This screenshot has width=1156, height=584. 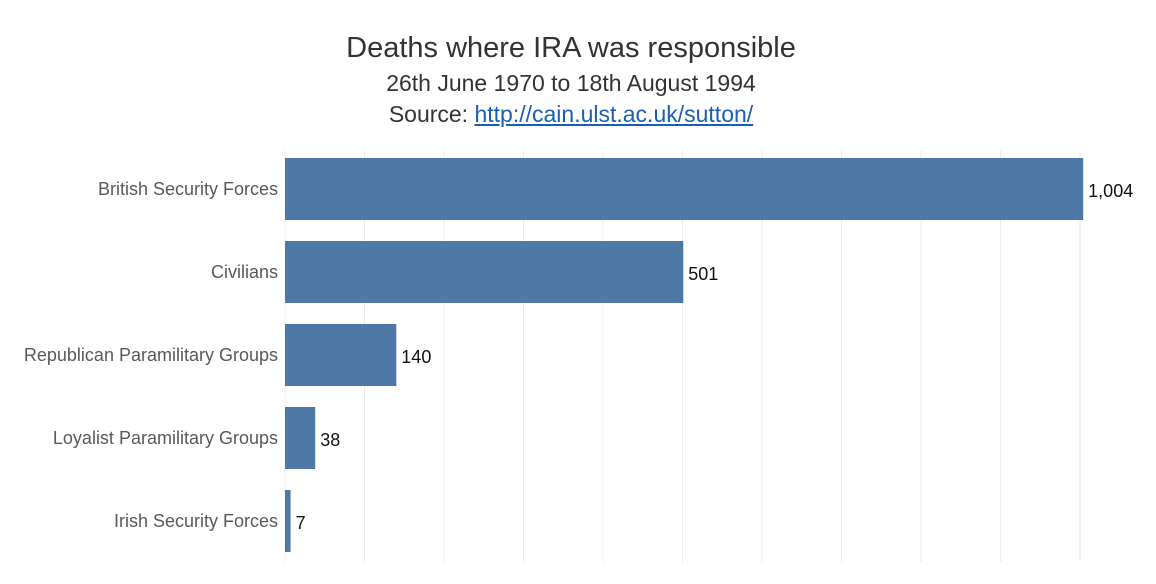 I want to click on chart-title: Deaths where IRA was responsible, so click(x=571, y=48).